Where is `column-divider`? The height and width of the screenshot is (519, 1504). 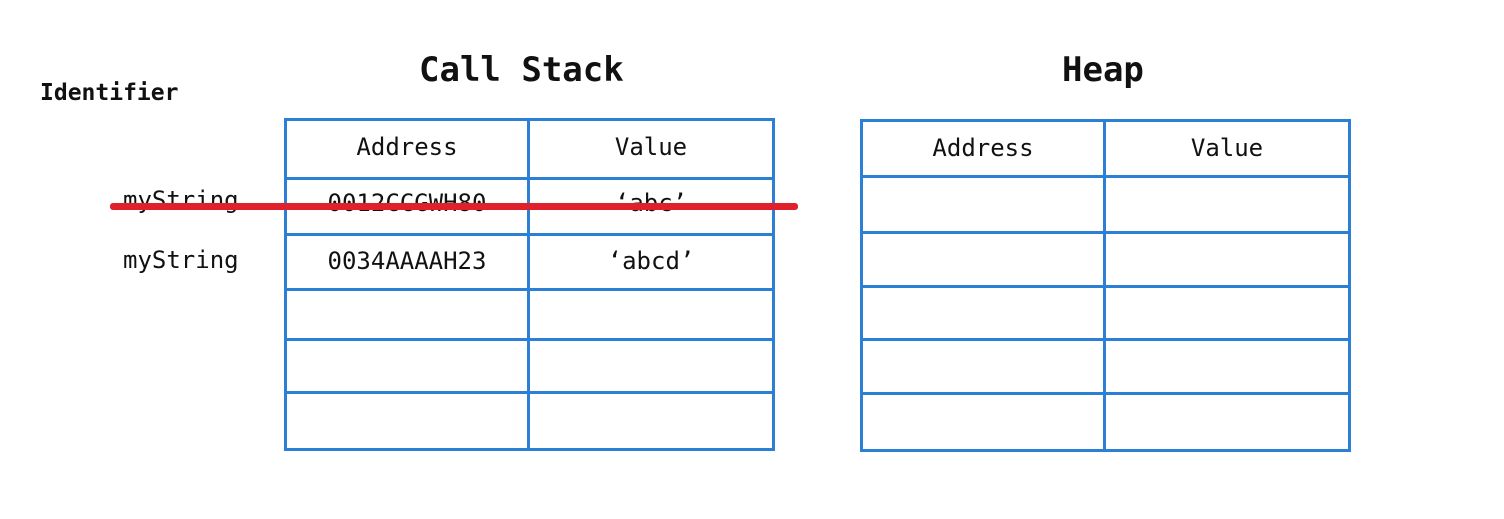 column-divider is located at coordinates (528, 284).